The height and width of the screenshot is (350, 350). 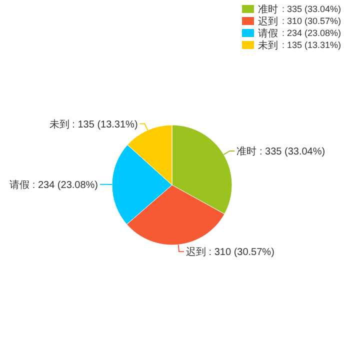 What do you see at coordinates (312, 21) in the screenshot?
I see `data-label: : 310 (30.57%)` at bounding box center [312, 21].